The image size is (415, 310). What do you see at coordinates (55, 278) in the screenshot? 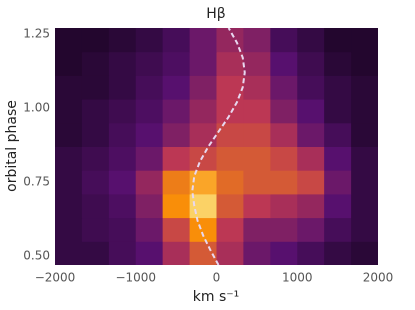
I see `x-tick-label: −2000` at bounding box center [55, 278].